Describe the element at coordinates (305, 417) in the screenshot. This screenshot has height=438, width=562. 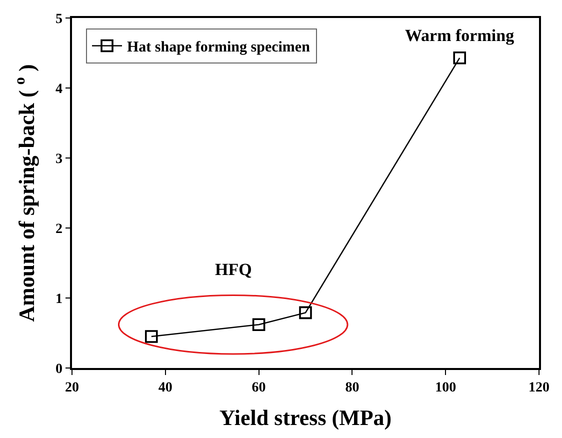
I see `x-axis-title: Yield stress (MPa)` at that location.